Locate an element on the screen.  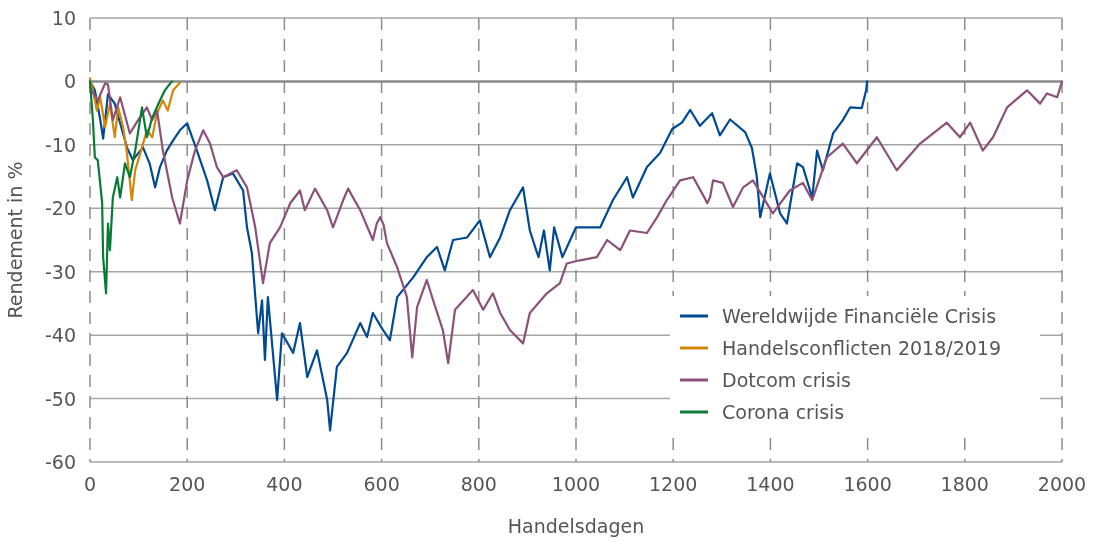
x-tick-label: 1800 is located at coordinates (964, 484).